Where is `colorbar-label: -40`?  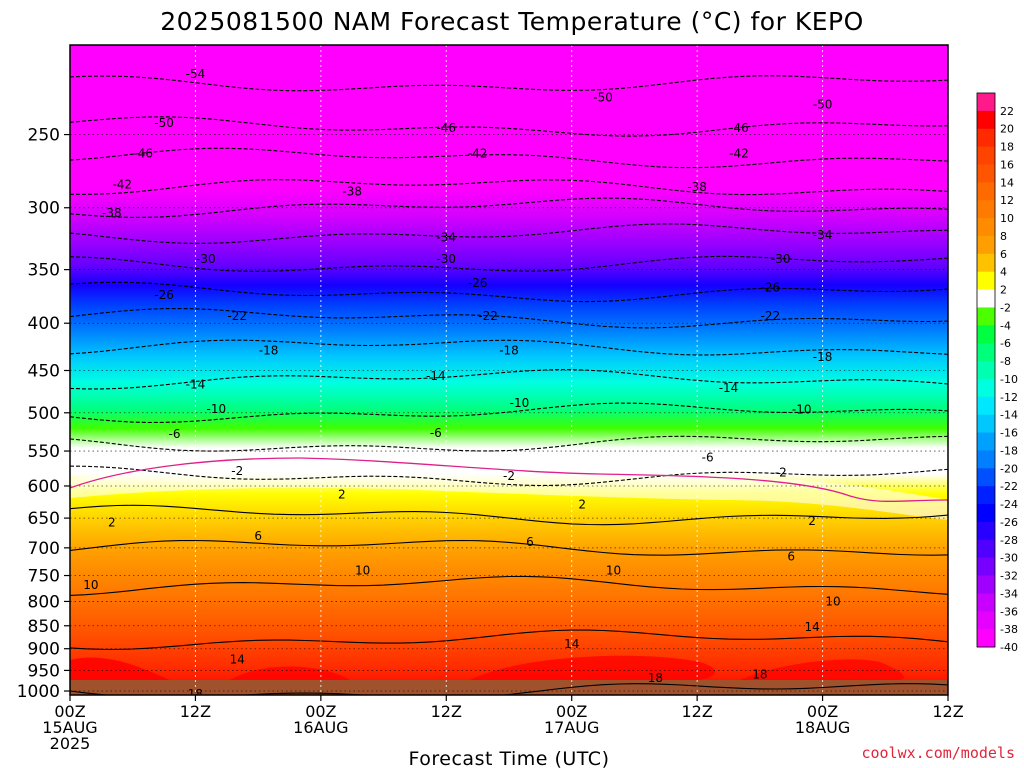
colorbar-label: -40 is located at coordinates (1009, 647).